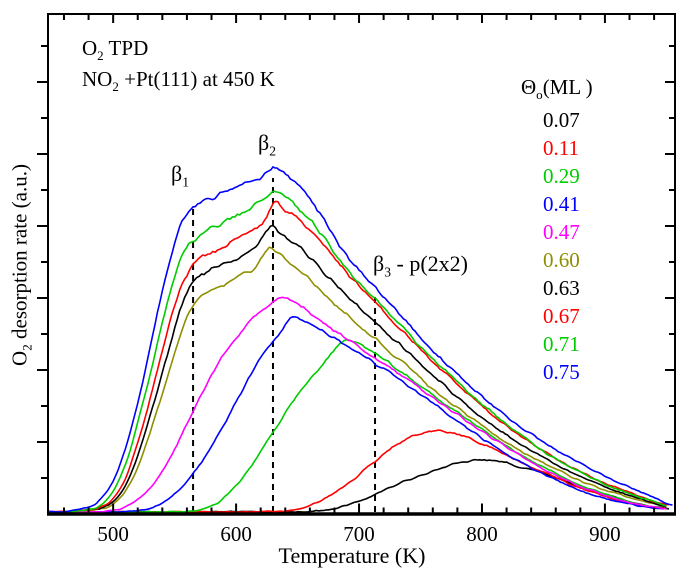 This screenshot has width=693, height=577. Describe the element at coordinates (177, 173) in the screenshot. I see `beta1-symbol: β` at that location.